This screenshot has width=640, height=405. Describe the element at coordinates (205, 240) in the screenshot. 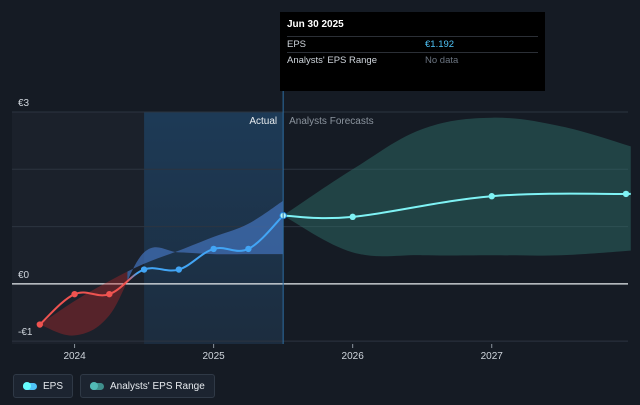

I see `eps-range-band-past-positive` at that location.